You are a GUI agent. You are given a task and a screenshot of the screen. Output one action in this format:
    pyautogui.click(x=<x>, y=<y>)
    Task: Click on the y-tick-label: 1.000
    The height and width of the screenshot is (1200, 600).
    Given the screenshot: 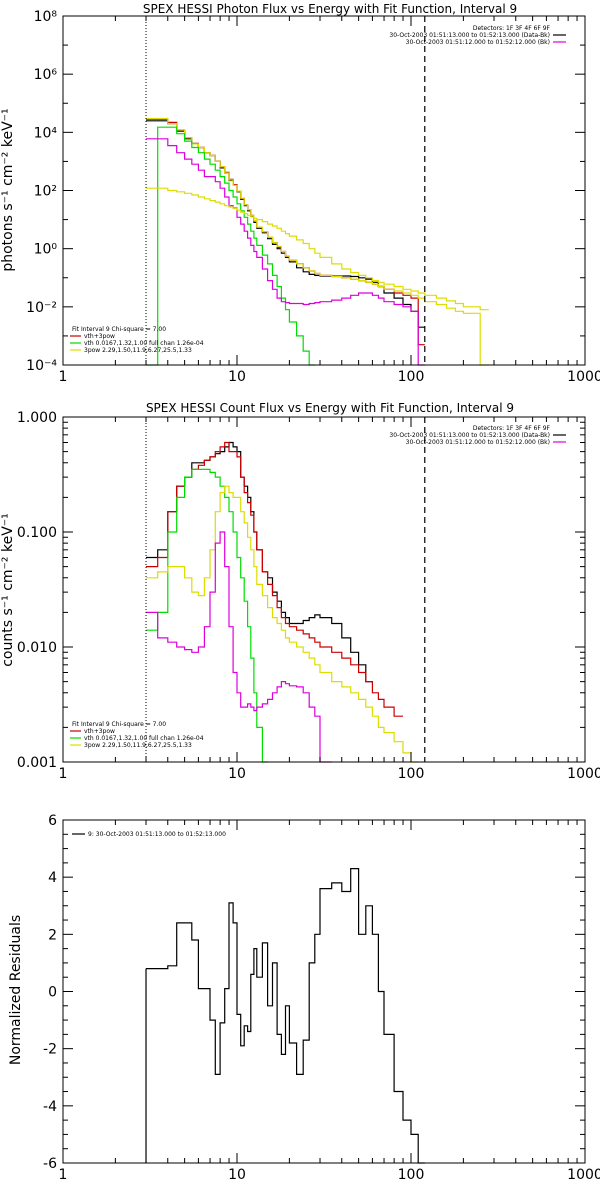 What is the action you would take?
    pyautogui.click(x=37, y=418)
    